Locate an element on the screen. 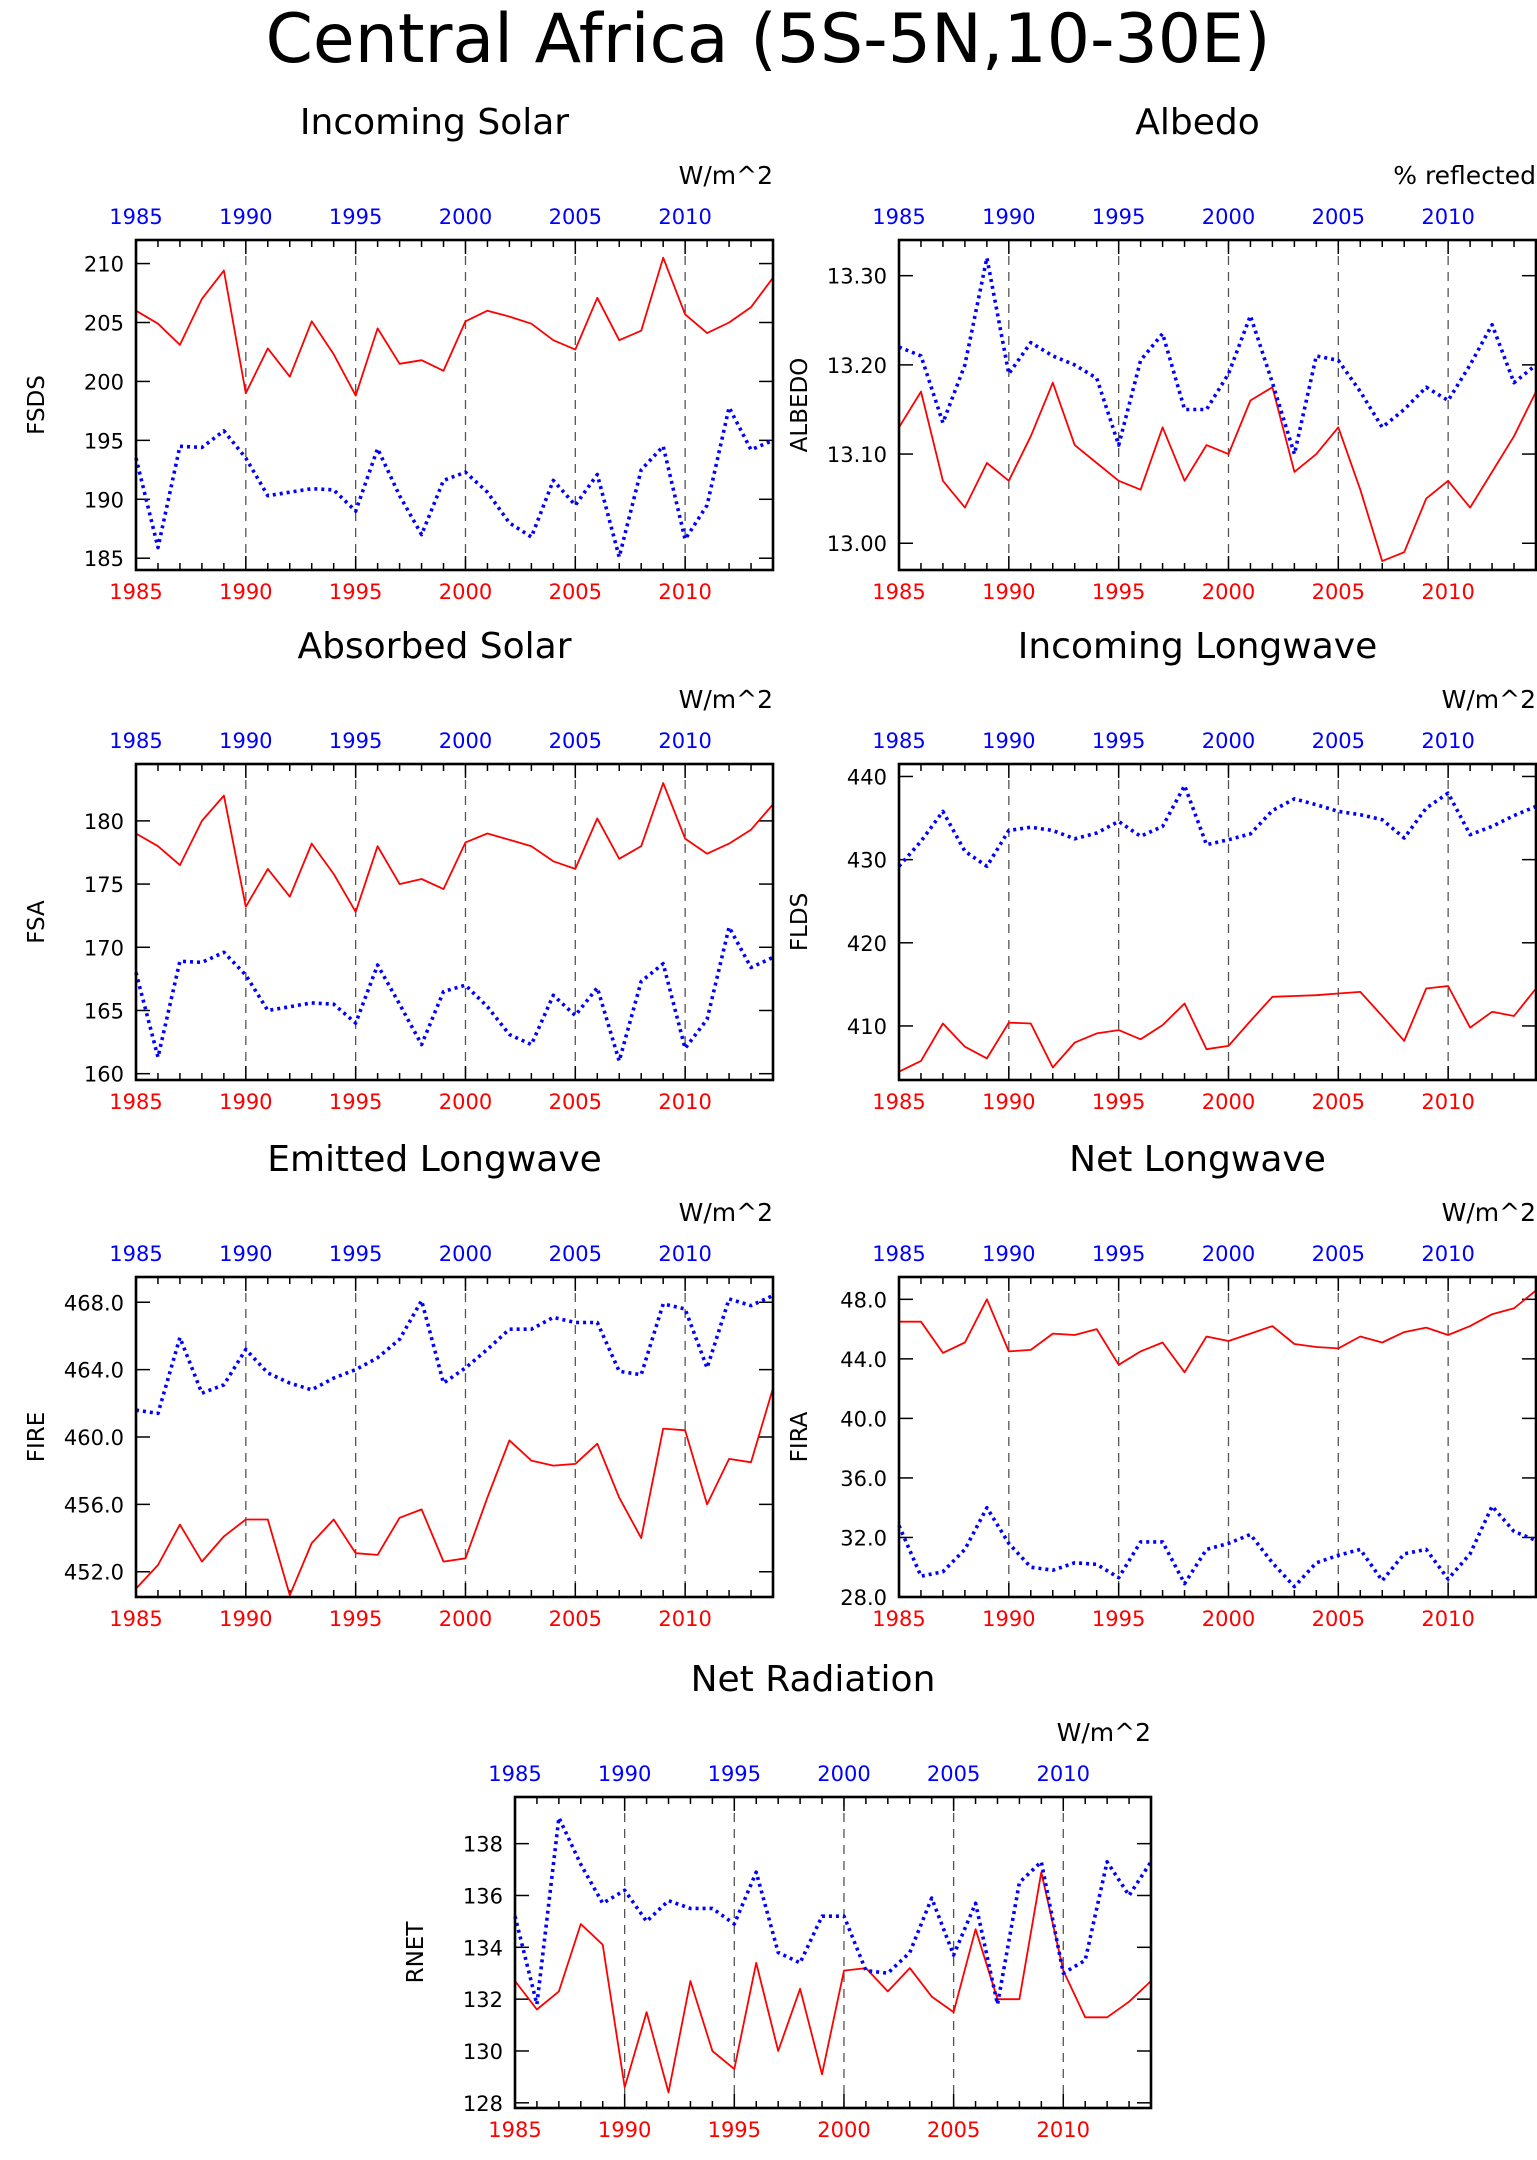 The width and height of the screenshot is (1537, 2160). y-tick-label: 36.0 is located at coordinates (863, 1479).